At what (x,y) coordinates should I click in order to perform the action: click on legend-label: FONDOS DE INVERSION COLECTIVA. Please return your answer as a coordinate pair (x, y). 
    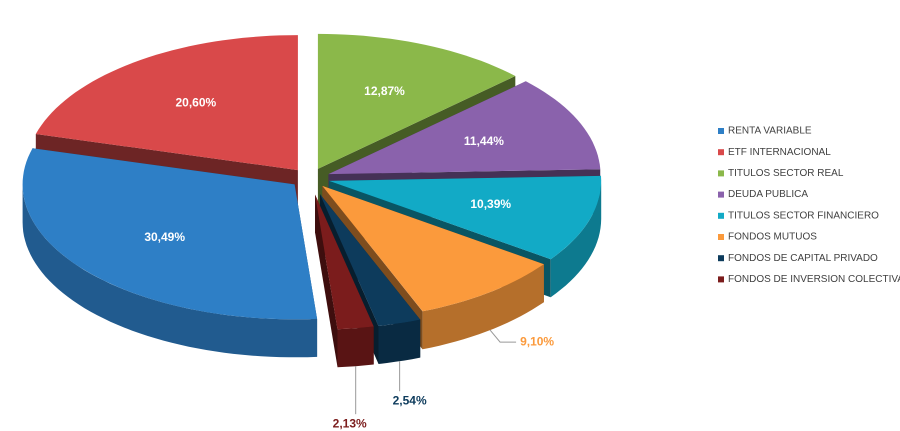
    Looking at the image, I should click on (814, 279).